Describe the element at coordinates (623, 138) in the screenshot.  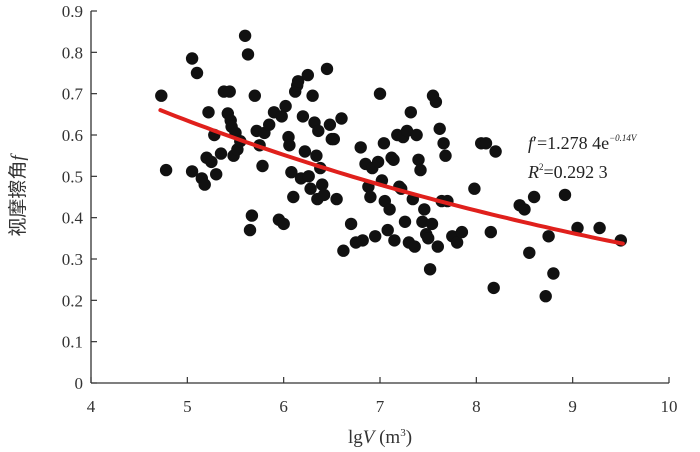
I see `eq-exponent: −0.14V` at that location.